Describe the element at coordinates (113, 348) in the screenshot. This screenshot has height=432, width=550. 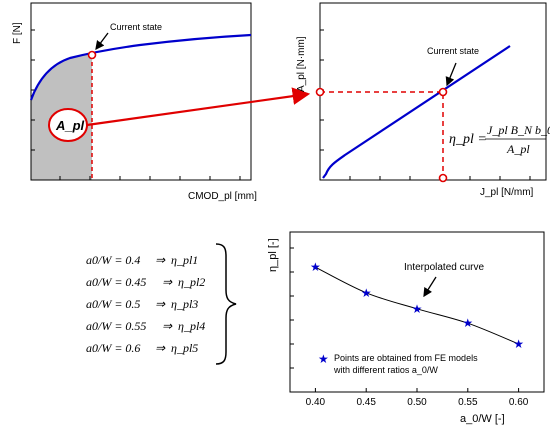
I see `equation-row: a0/W = 0.6` at that location.